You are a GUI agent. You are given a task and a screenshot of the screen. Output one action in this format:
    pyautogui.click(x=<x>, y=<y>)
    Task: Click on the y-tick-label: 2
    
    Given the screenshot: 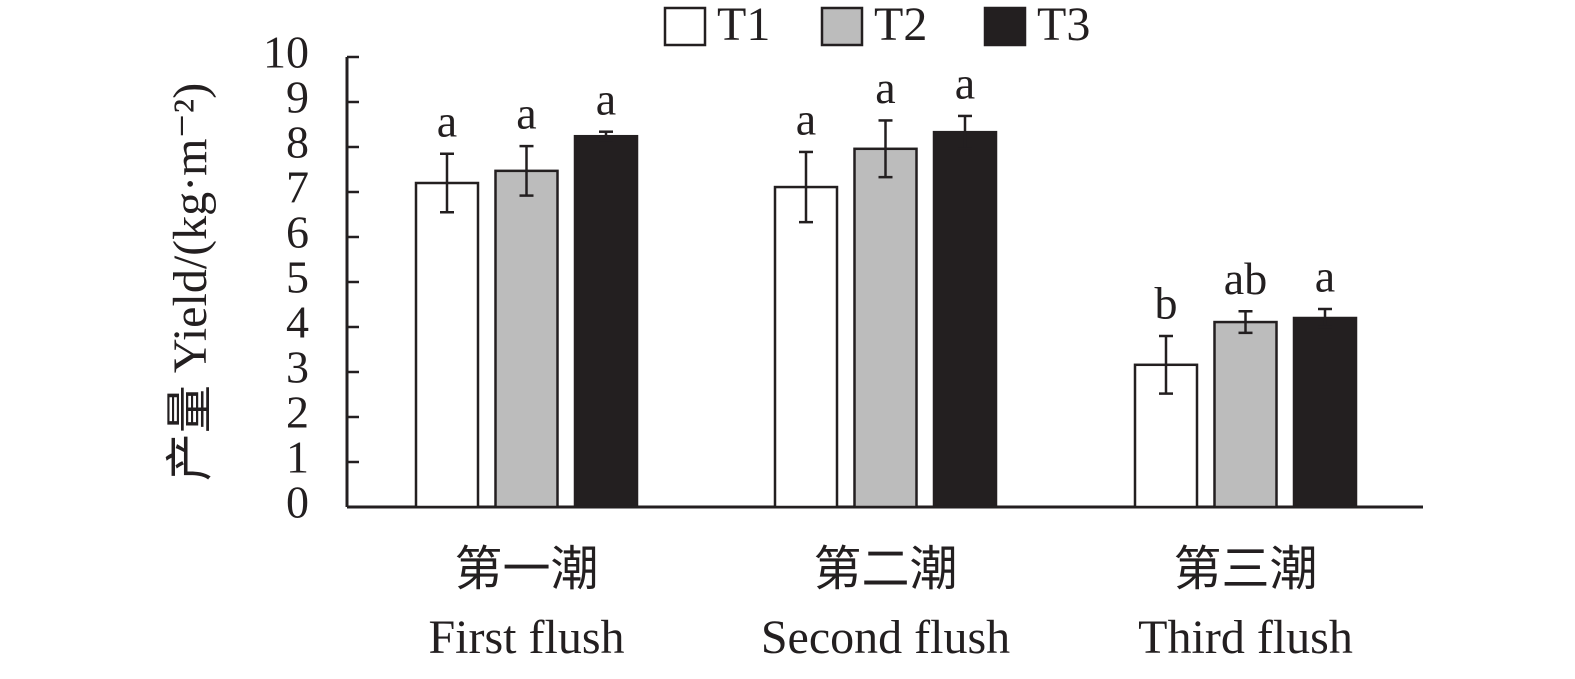 What is the action you would take?
    pyautogui.click(x=297, y=412)
    